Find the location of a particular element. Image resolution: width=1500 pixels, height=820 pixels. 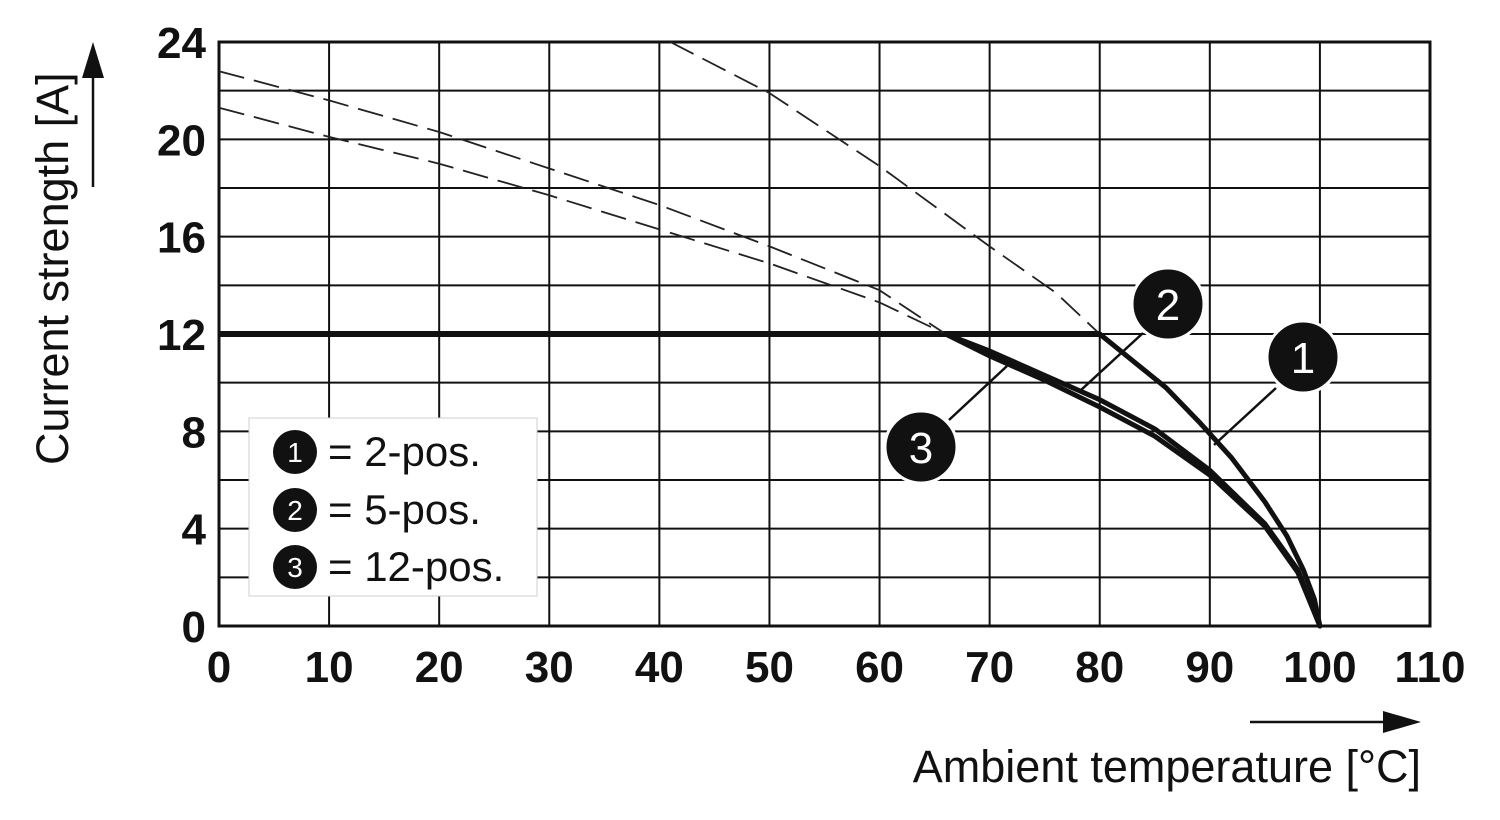

y-tick-label-8: 8 is located at coordinates (194, 432).